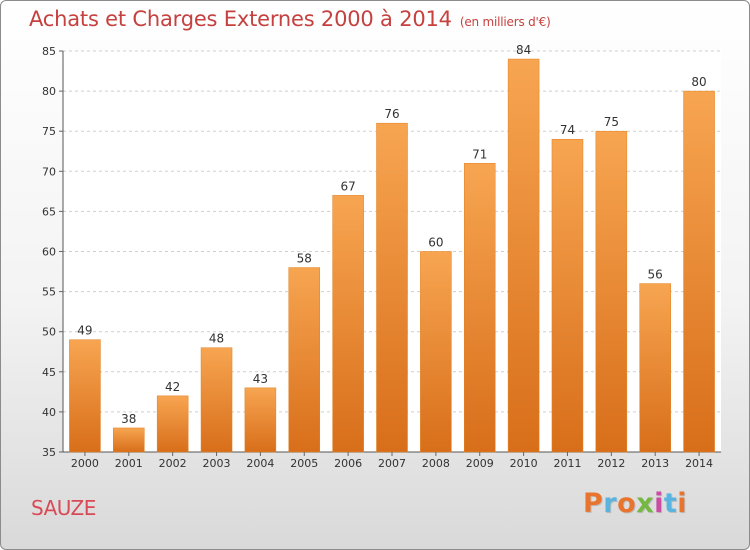 The width and height of the screenshot is (750, 550). Describe the element at coordinates (85, 463) in the screenshot. I see `x-tick-label: 2000` at that location.